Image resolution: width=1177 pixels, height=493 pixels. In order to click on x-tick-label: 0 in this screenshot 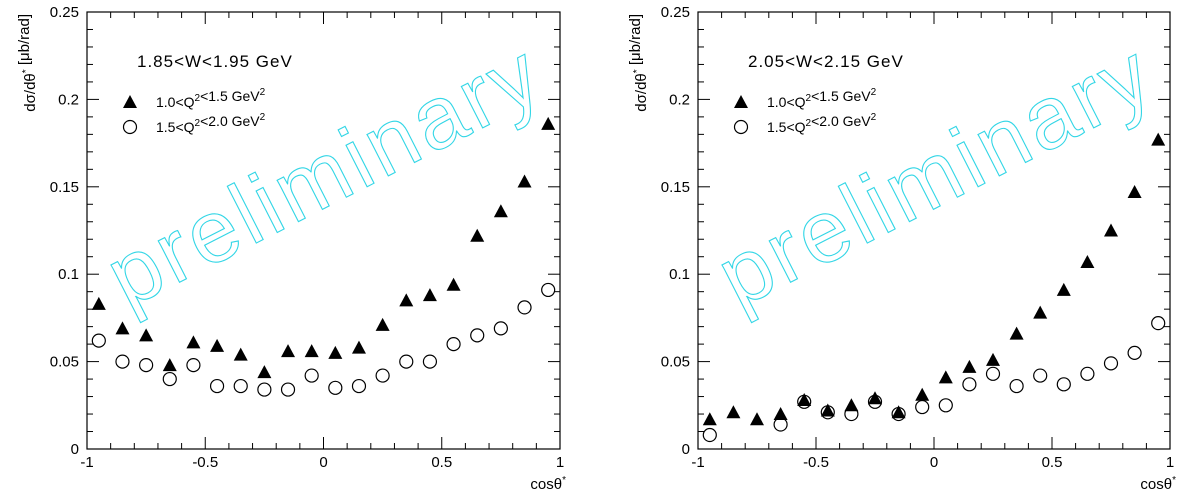, I will do `click(934, 462)`.